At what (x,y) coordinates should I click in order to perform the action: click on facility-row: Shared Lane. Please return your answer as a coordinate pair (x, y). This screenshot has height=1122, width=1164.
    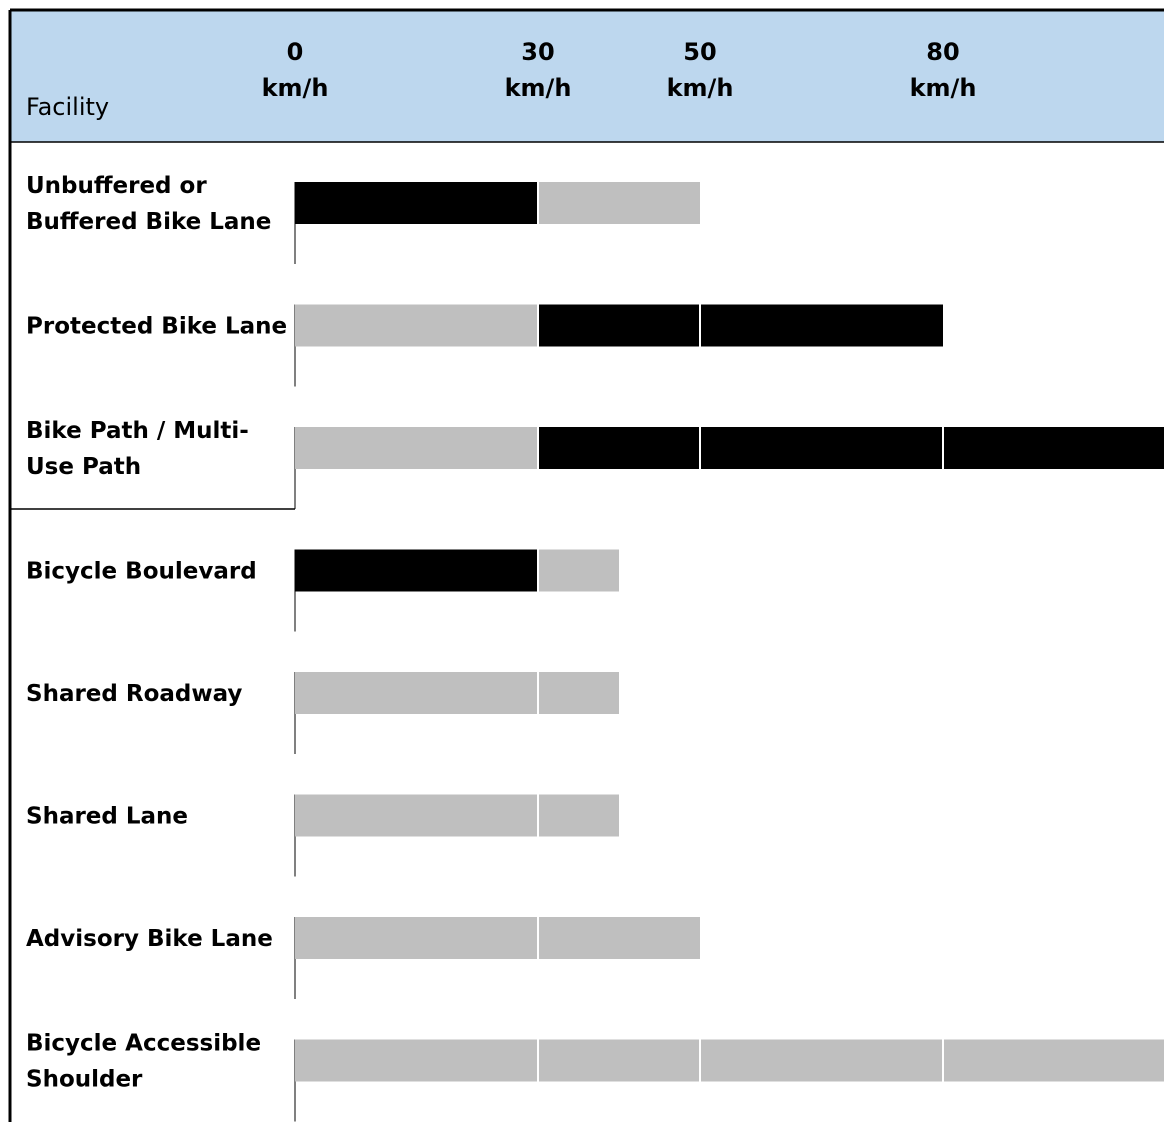
    Looking at the image, I should click on (322, 835).